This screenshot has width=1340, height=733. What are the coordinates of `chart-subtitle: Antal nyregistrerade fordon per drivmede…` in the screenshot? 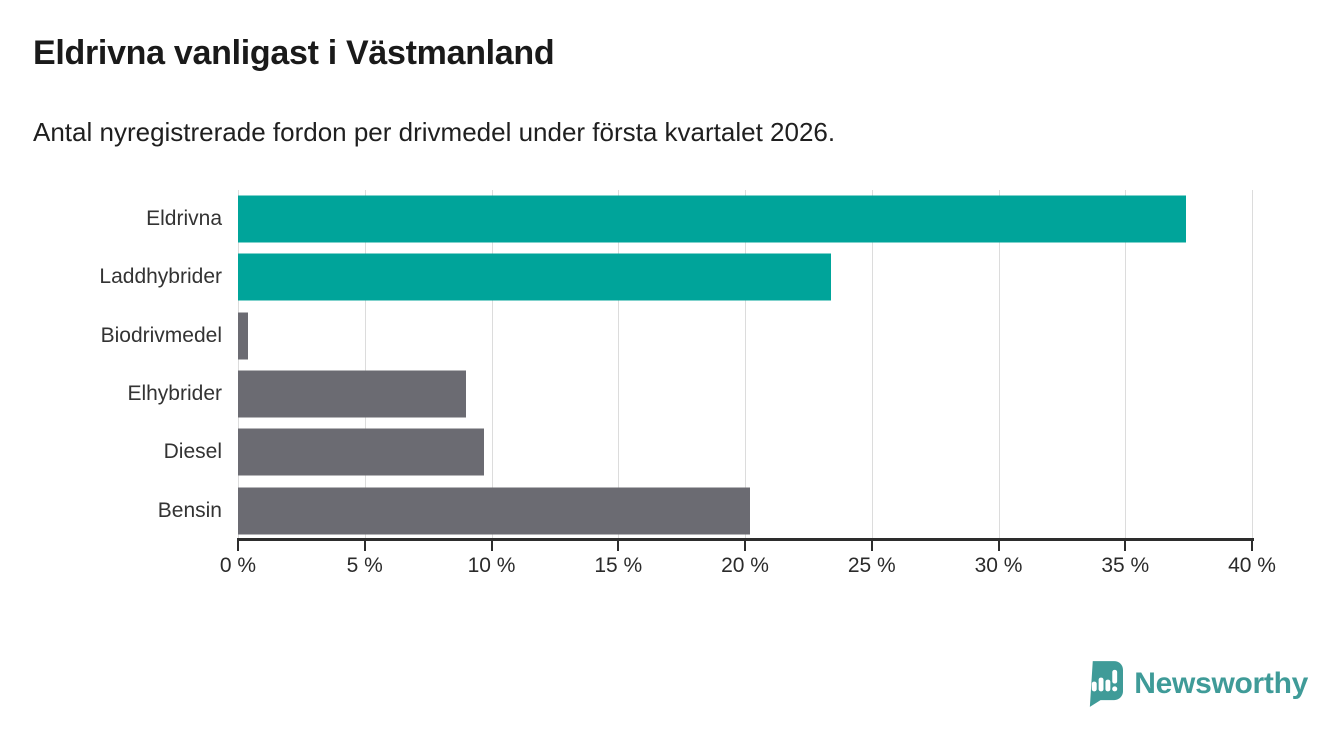 It's located at (434, 132).